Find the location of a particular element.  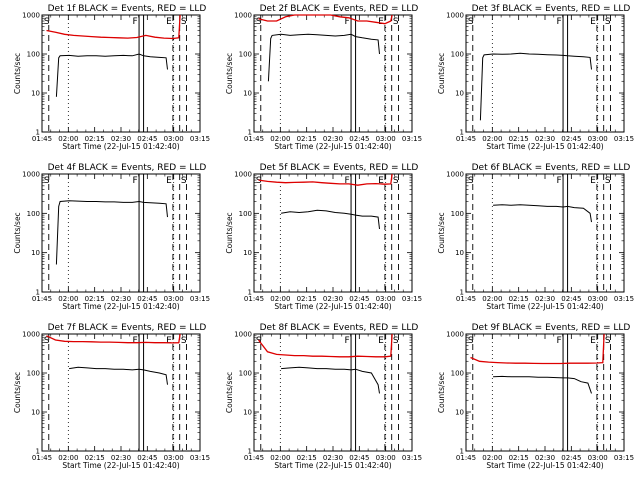

panel-title: Det 1f BLACK = Events, RED = LLD is located at coordinates (127, 9).